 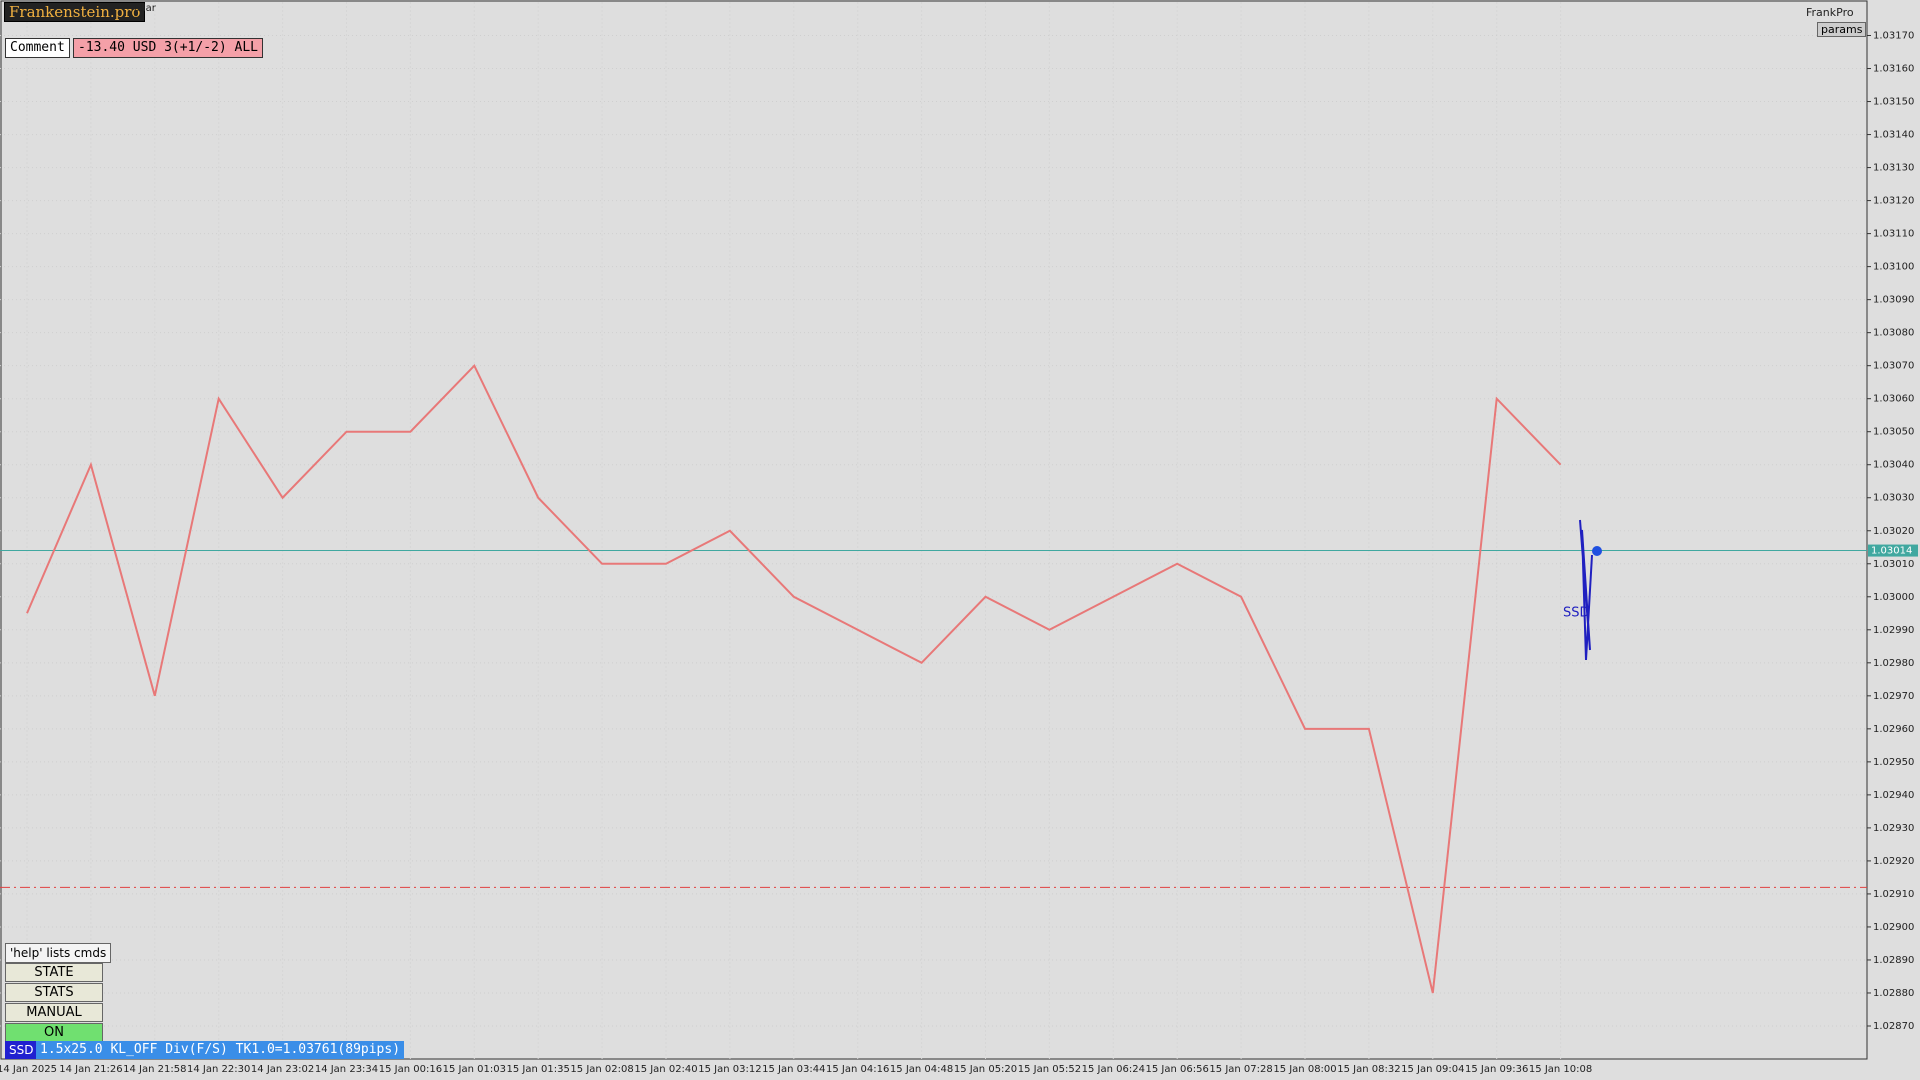 I want to click on x-tick-label: 15 Jan 00:16, so click(x=410, y=1069).